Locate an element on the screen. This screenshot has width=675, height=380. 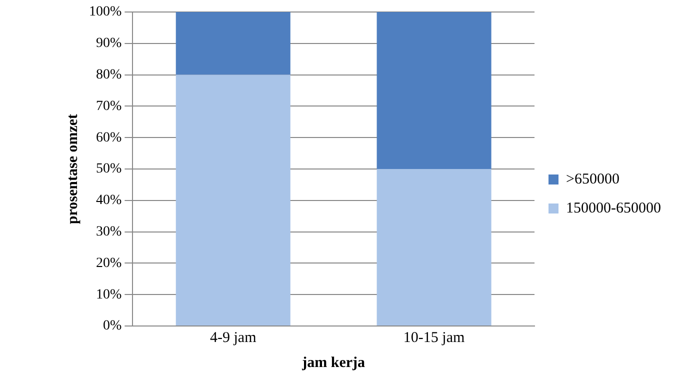
y-tick-label: 30% is located at coordinates (109, 232).